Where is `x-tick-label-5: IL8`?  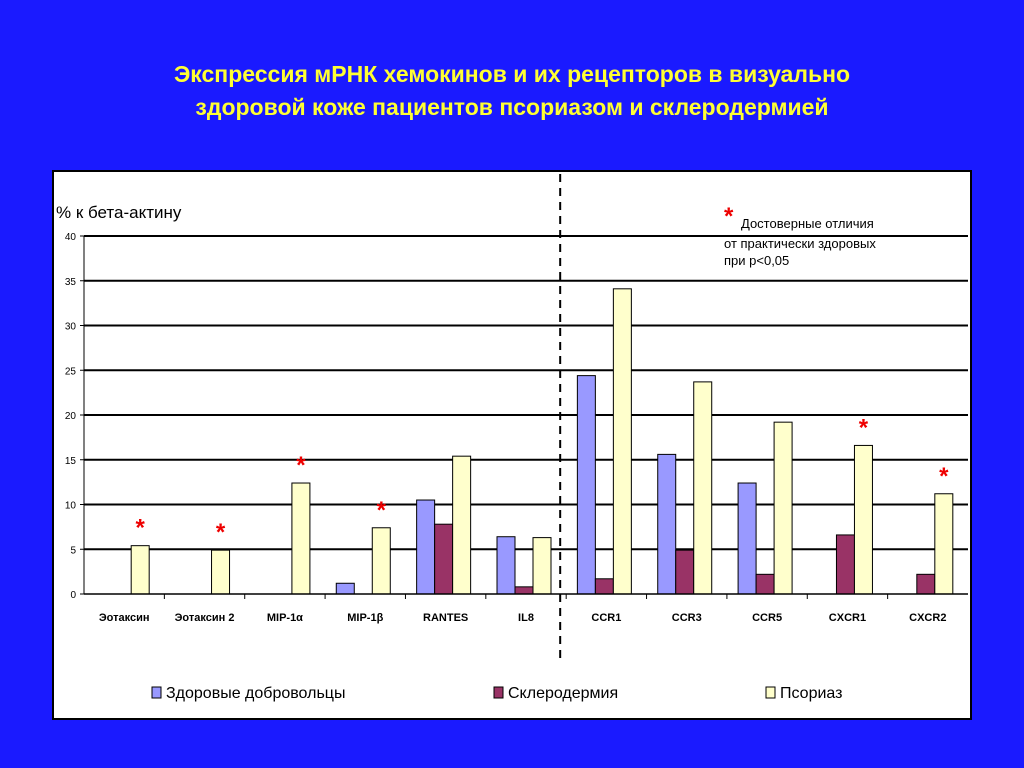 x-tick-label-5: IL8 is located at coordinates (526, 618).